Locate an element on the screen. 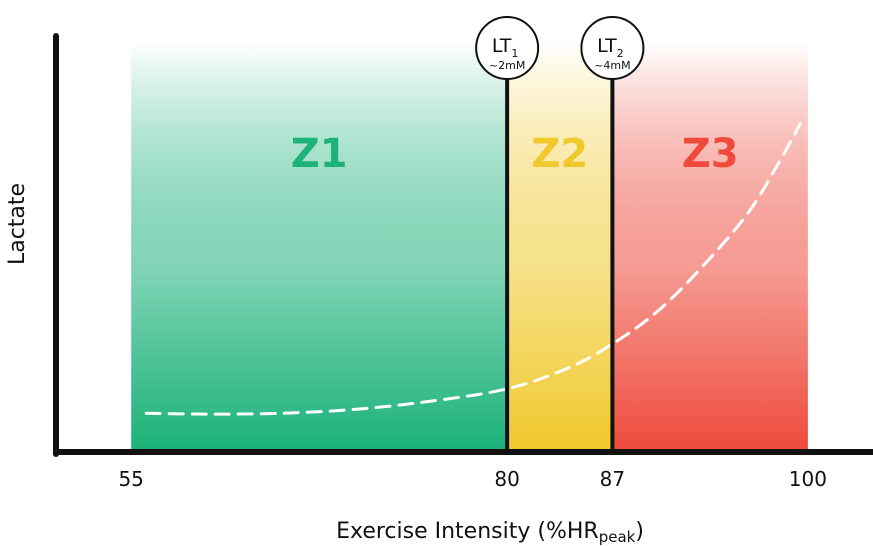 This screenshot has width=873, height=546. threshold-note: ~2mM is located at coordinates (507, 65).